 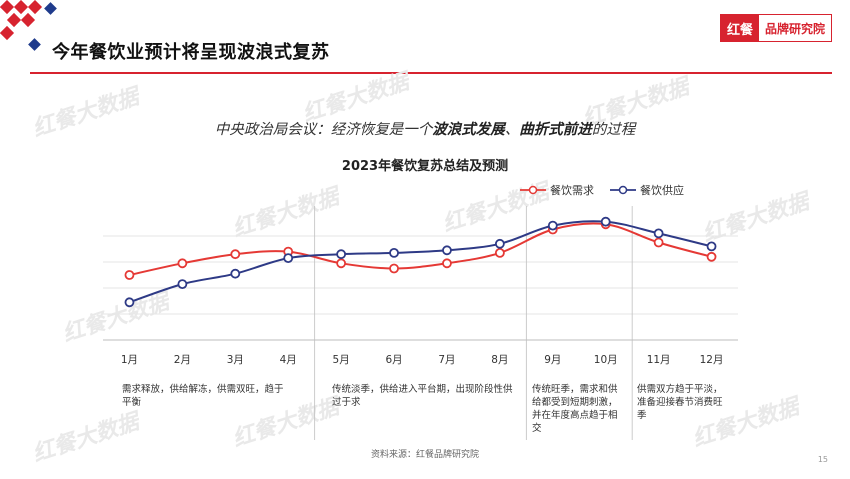 What do you see at coordinates (235, 360) in the screenshot?
I see `x-tick-label: 3月` at bounding box center [235, 360].